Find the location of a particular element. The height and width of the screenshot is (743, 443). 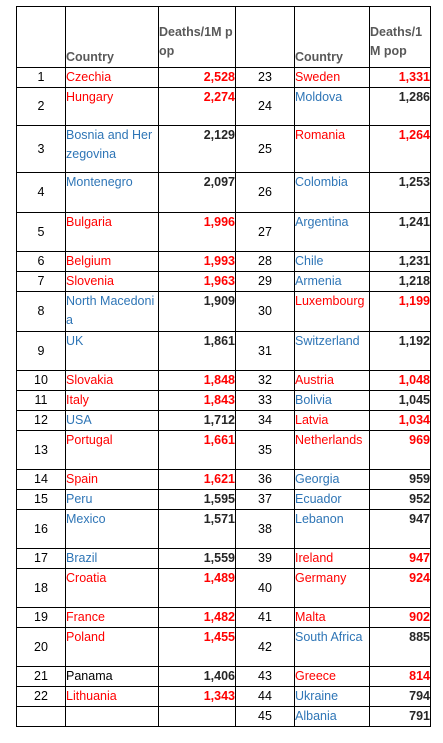

rank-cell: 39 is located at coordinates (265, 558).